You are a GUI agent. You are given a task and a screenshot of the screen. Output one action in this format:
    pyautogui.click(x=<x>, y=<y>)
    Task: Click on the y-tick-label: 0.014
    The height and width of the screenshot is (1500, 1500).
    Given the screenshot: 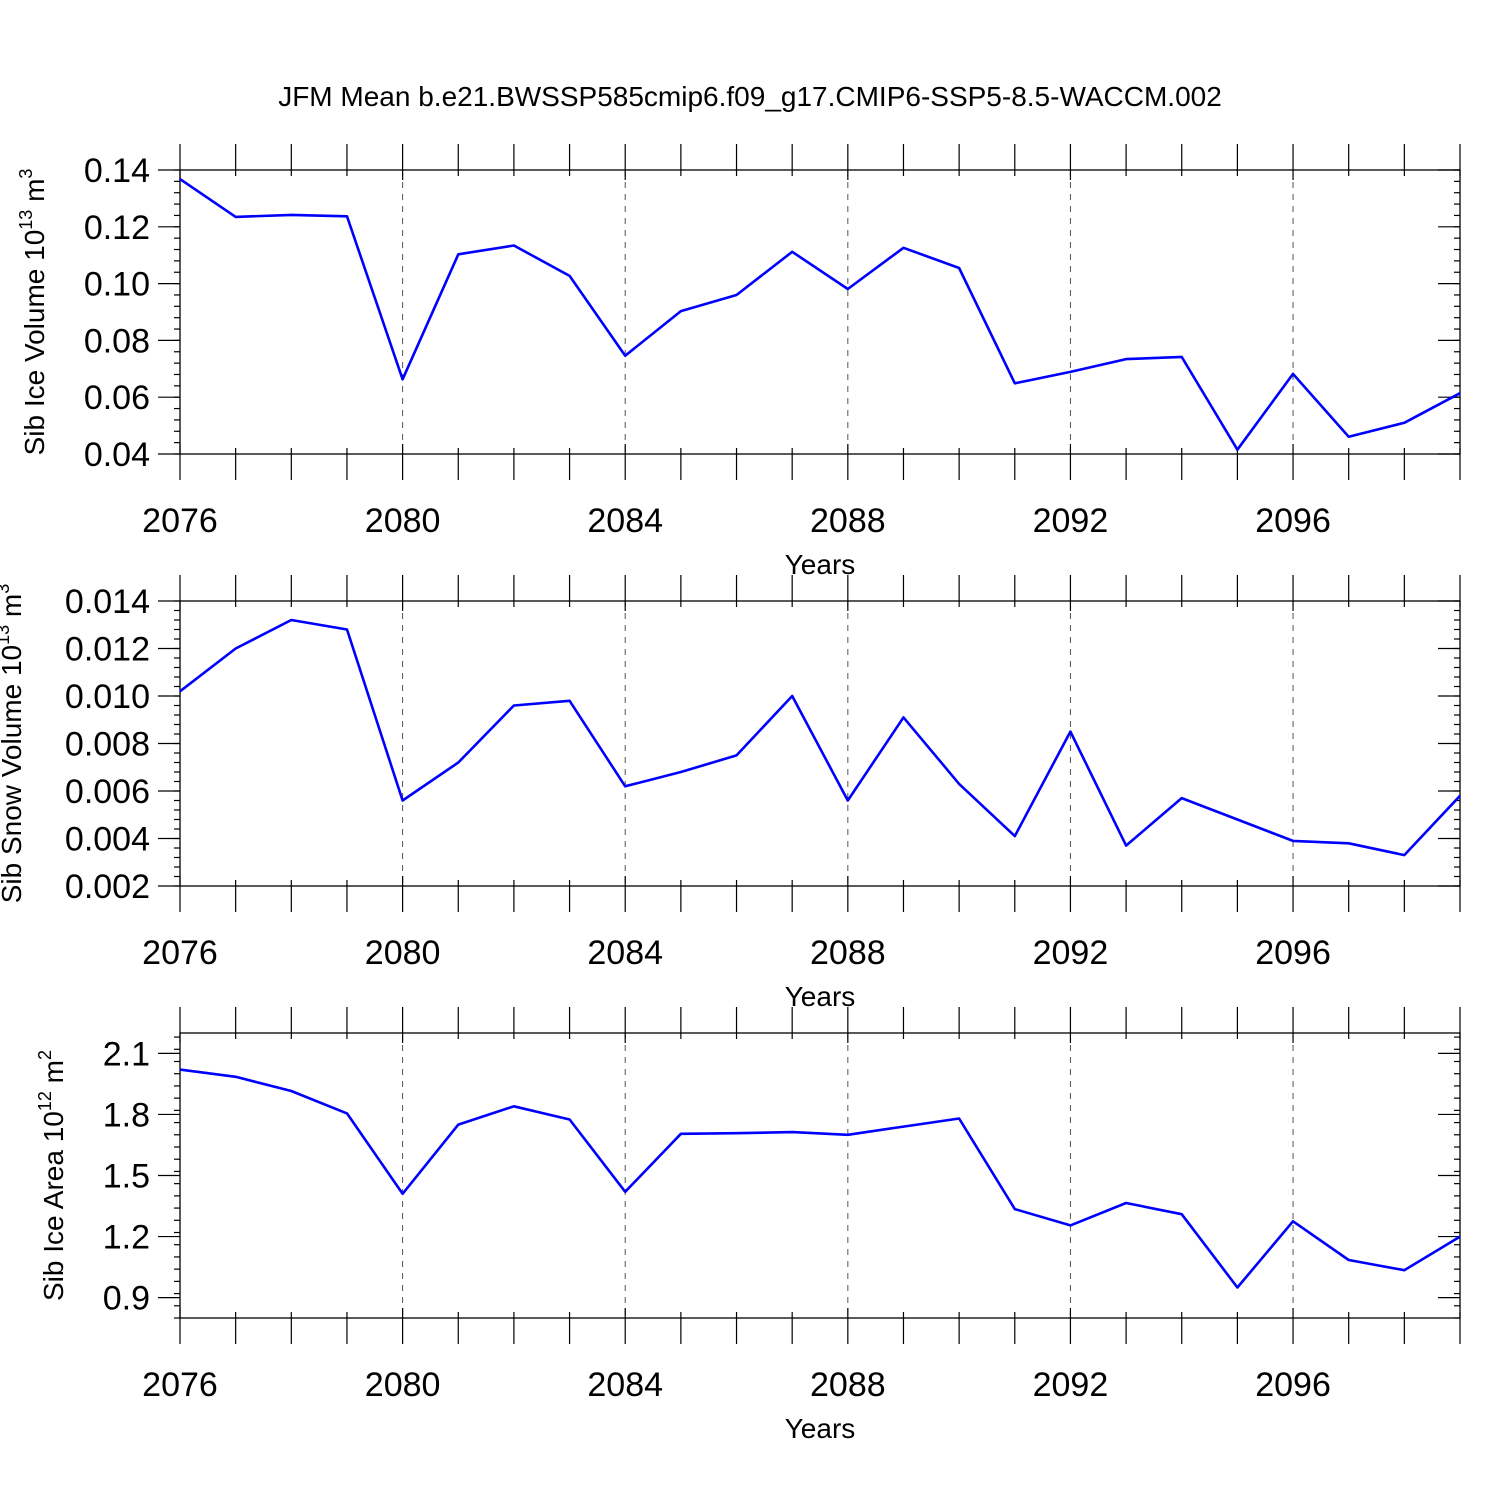 What is the action you would take?
    pyautogui.click(x=107, y=602)
    